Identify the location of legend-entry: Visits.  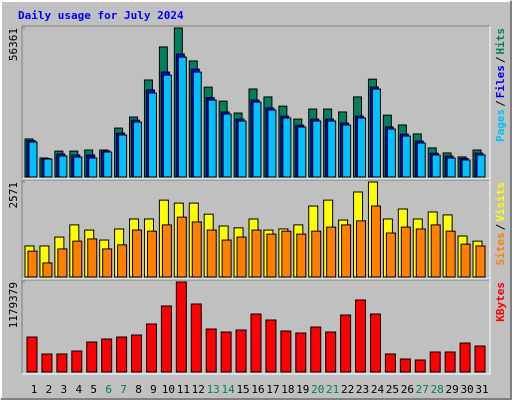
(500, 202).